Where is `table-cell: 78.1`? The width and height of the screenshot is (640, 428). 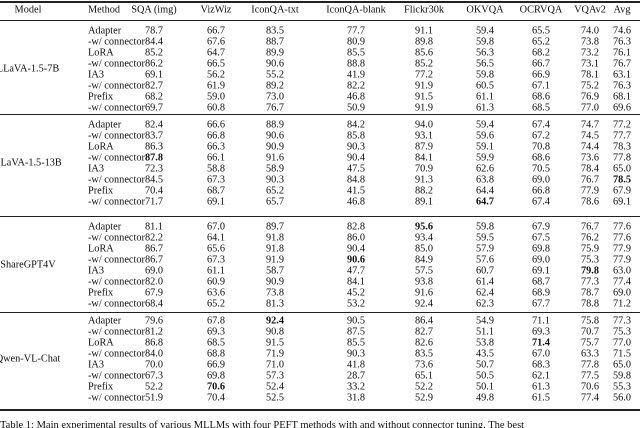
table-cell: 78.1 is located at coordinates (590, 75).